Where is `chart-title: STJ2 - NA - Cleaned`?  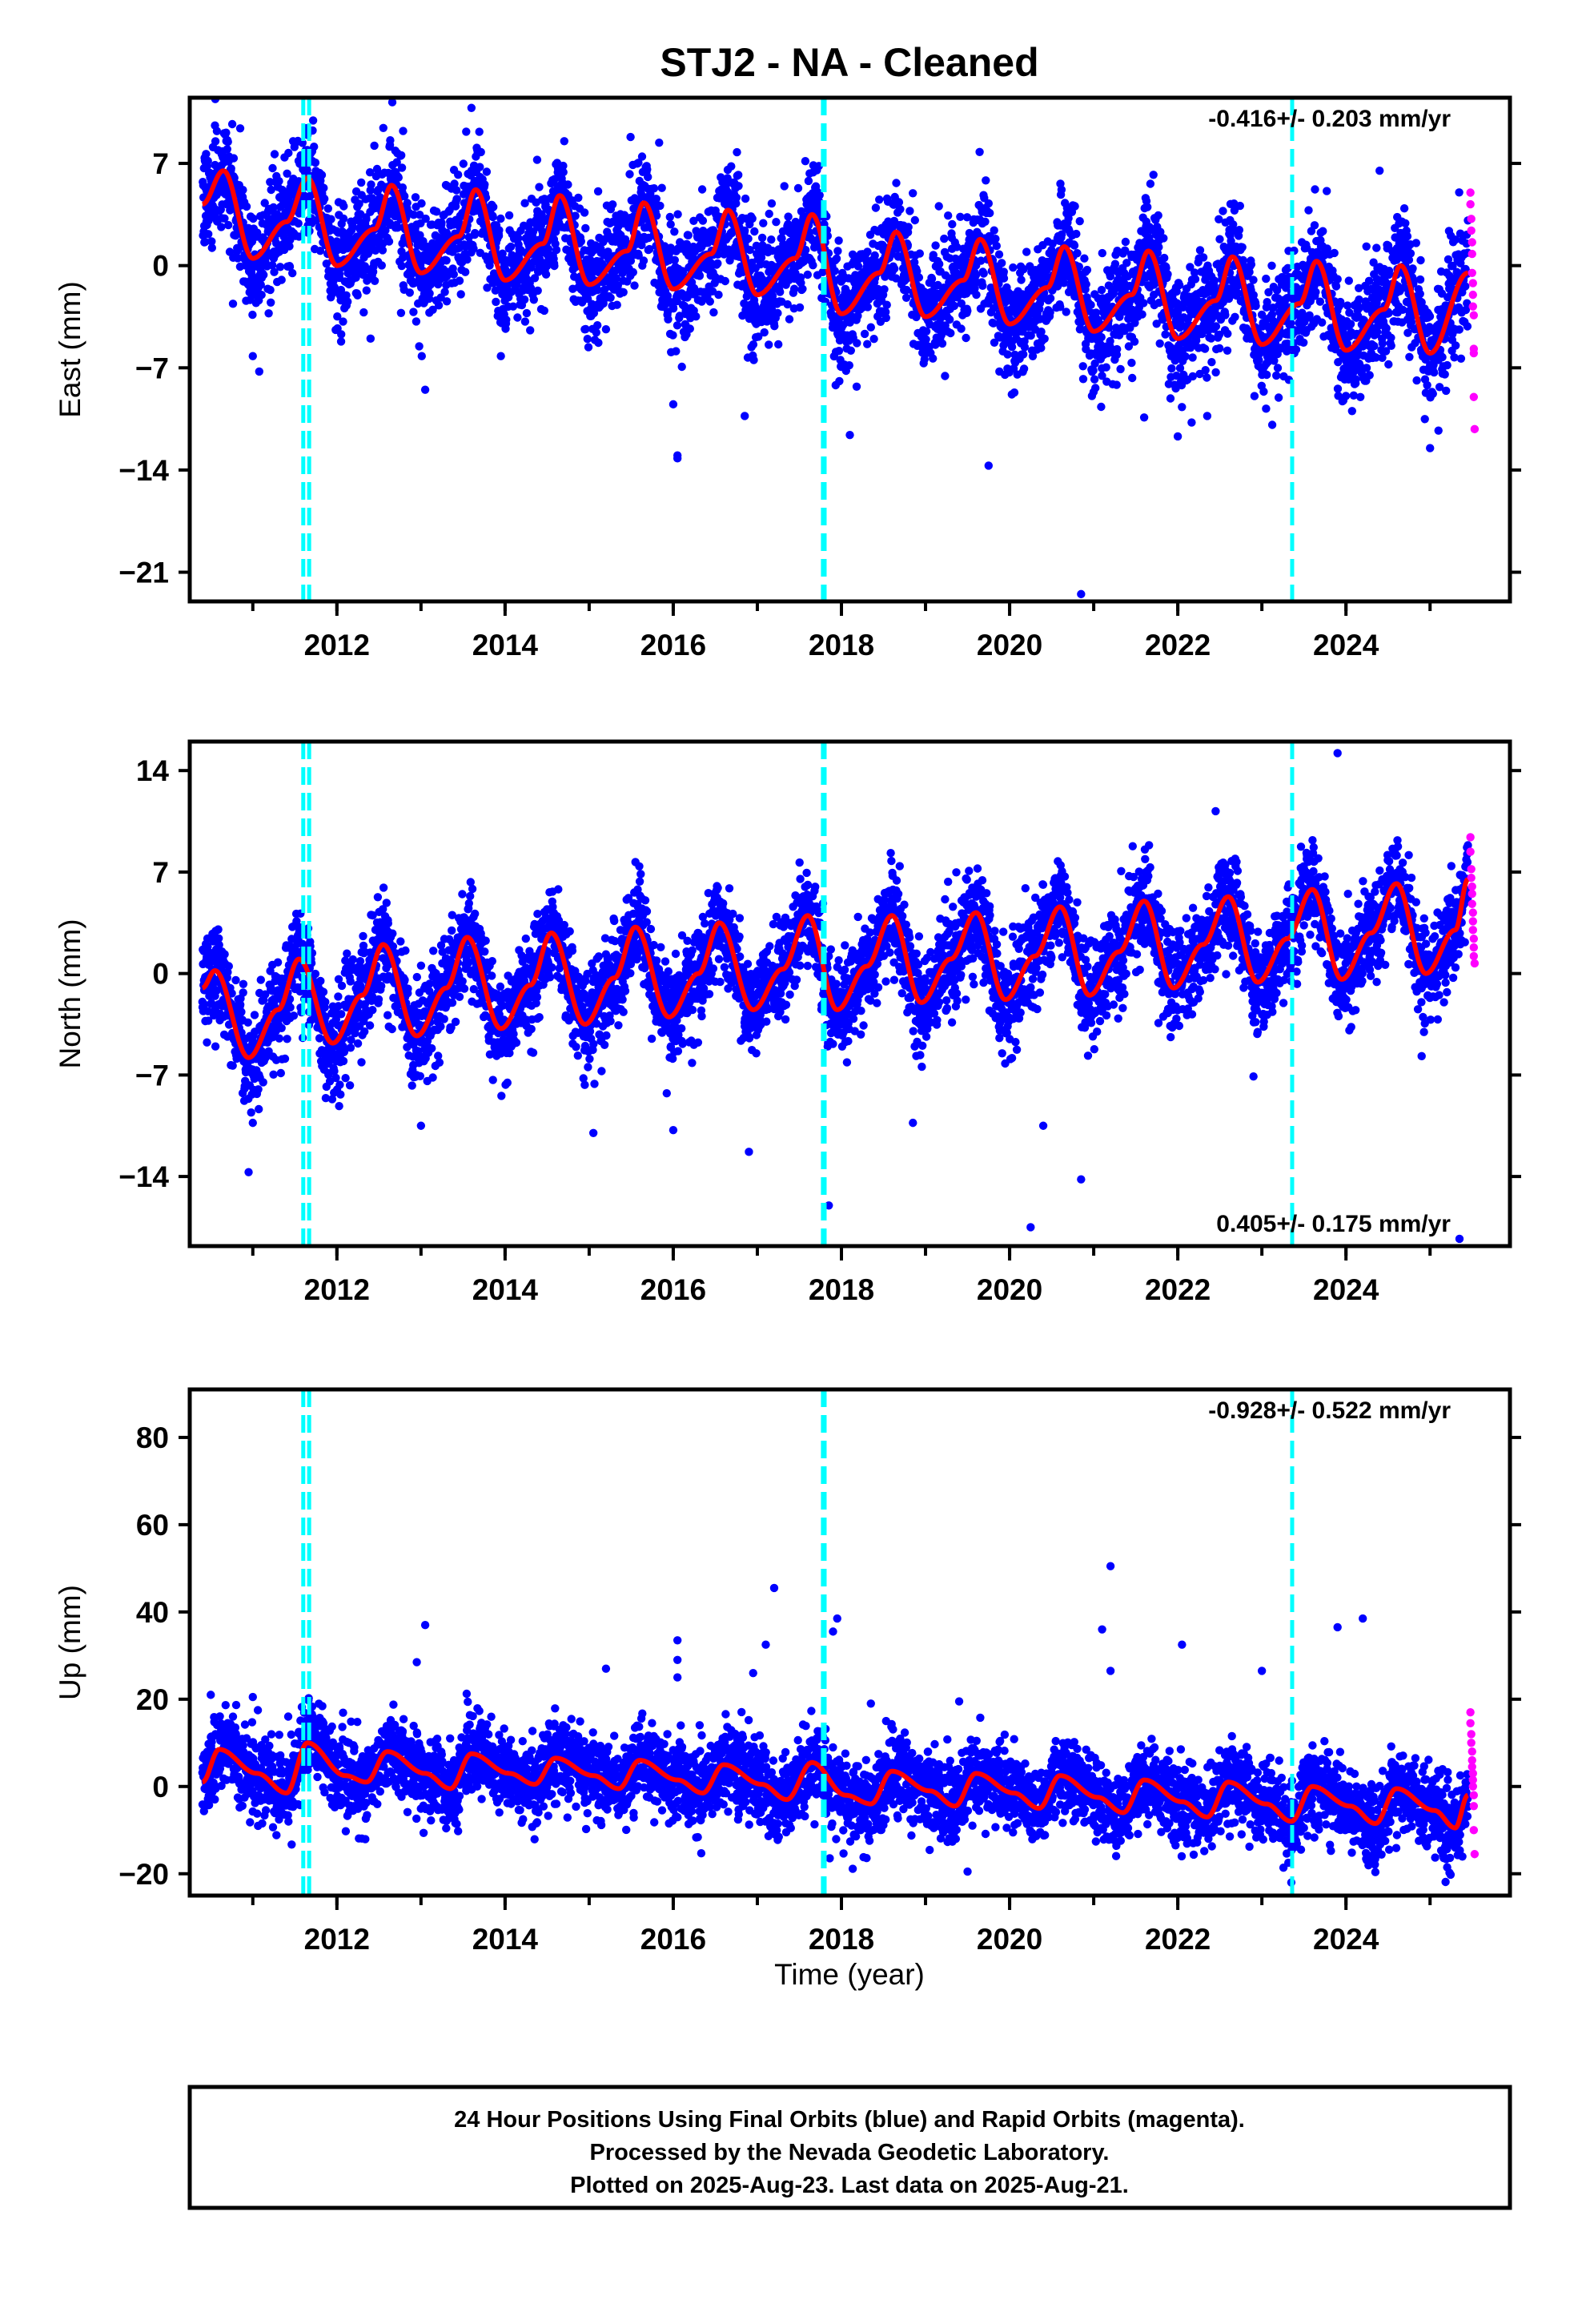
chart-title: STJ2 - NA - Cleaned is located at coordinates (849, 62).